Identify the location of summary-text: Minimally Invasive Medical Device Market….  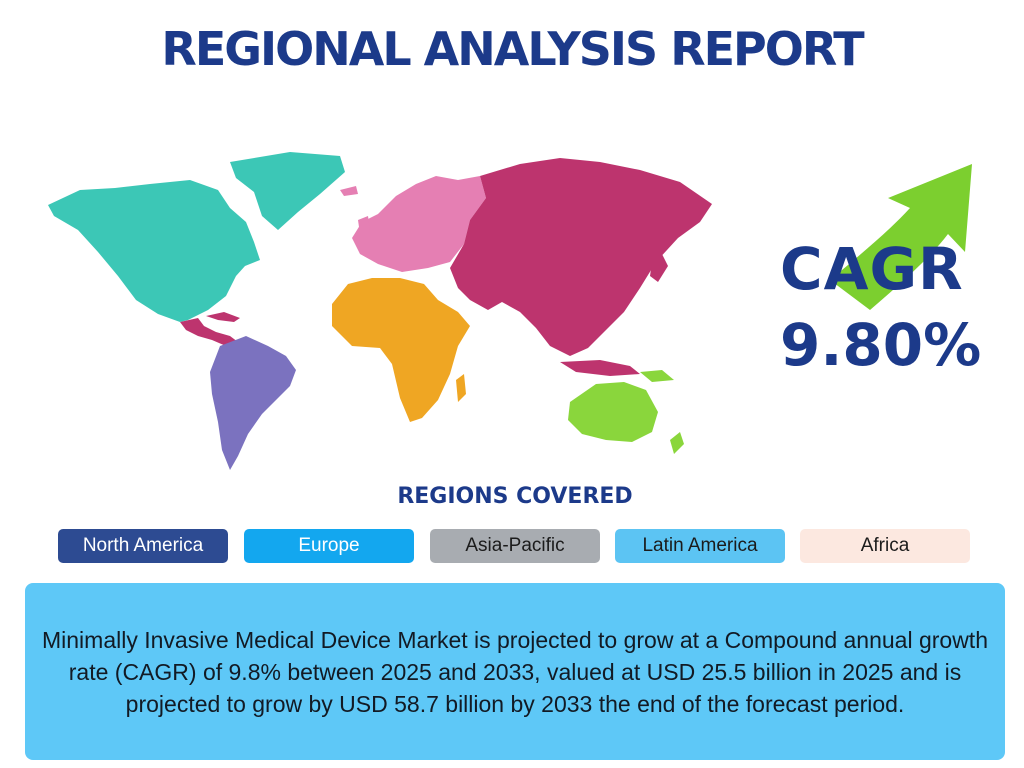
(515, 671).